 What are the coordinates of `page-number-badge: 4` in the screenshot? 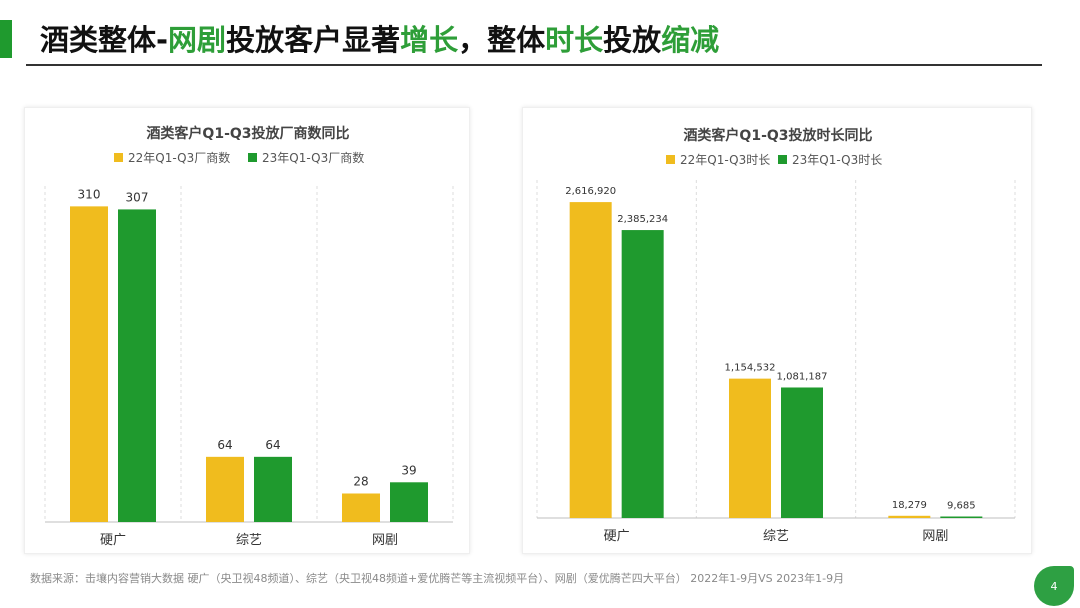 It's located at (1054, 586).